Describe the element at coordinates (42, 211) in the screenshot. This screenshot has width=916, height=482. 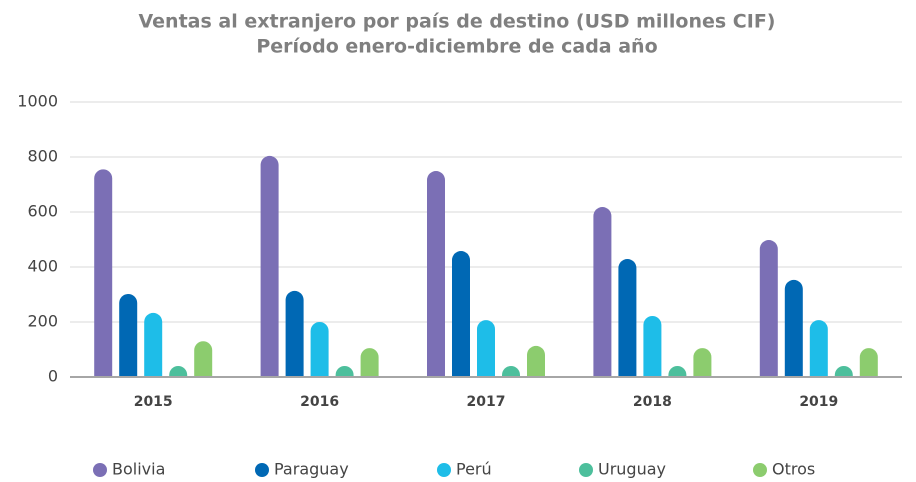
I see `y-tick-label: 600` at that location.